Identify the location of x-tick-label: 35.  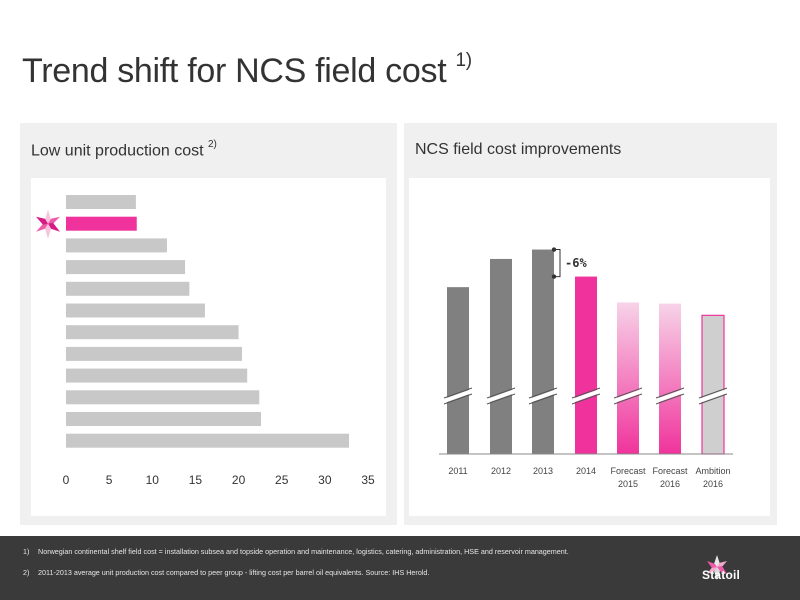
(368, 480).